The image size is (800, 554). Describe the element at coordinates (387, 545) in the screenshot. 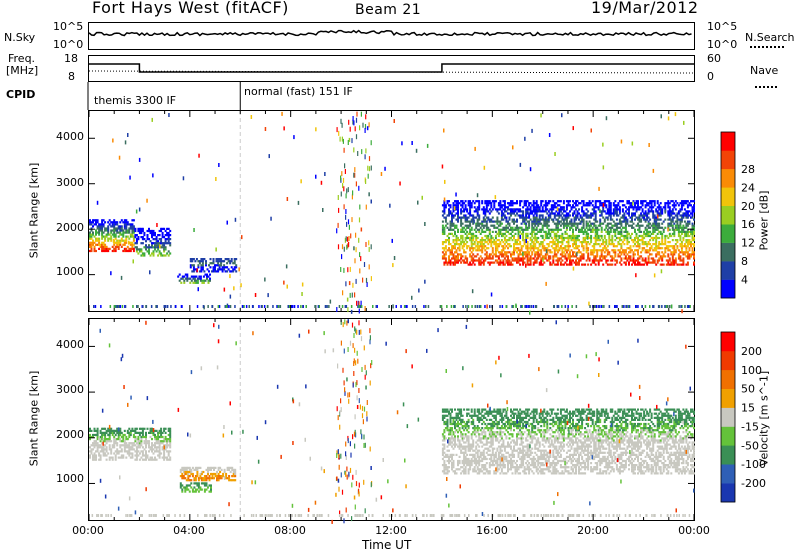

I see `x-axis-label: Time UT` at that location.